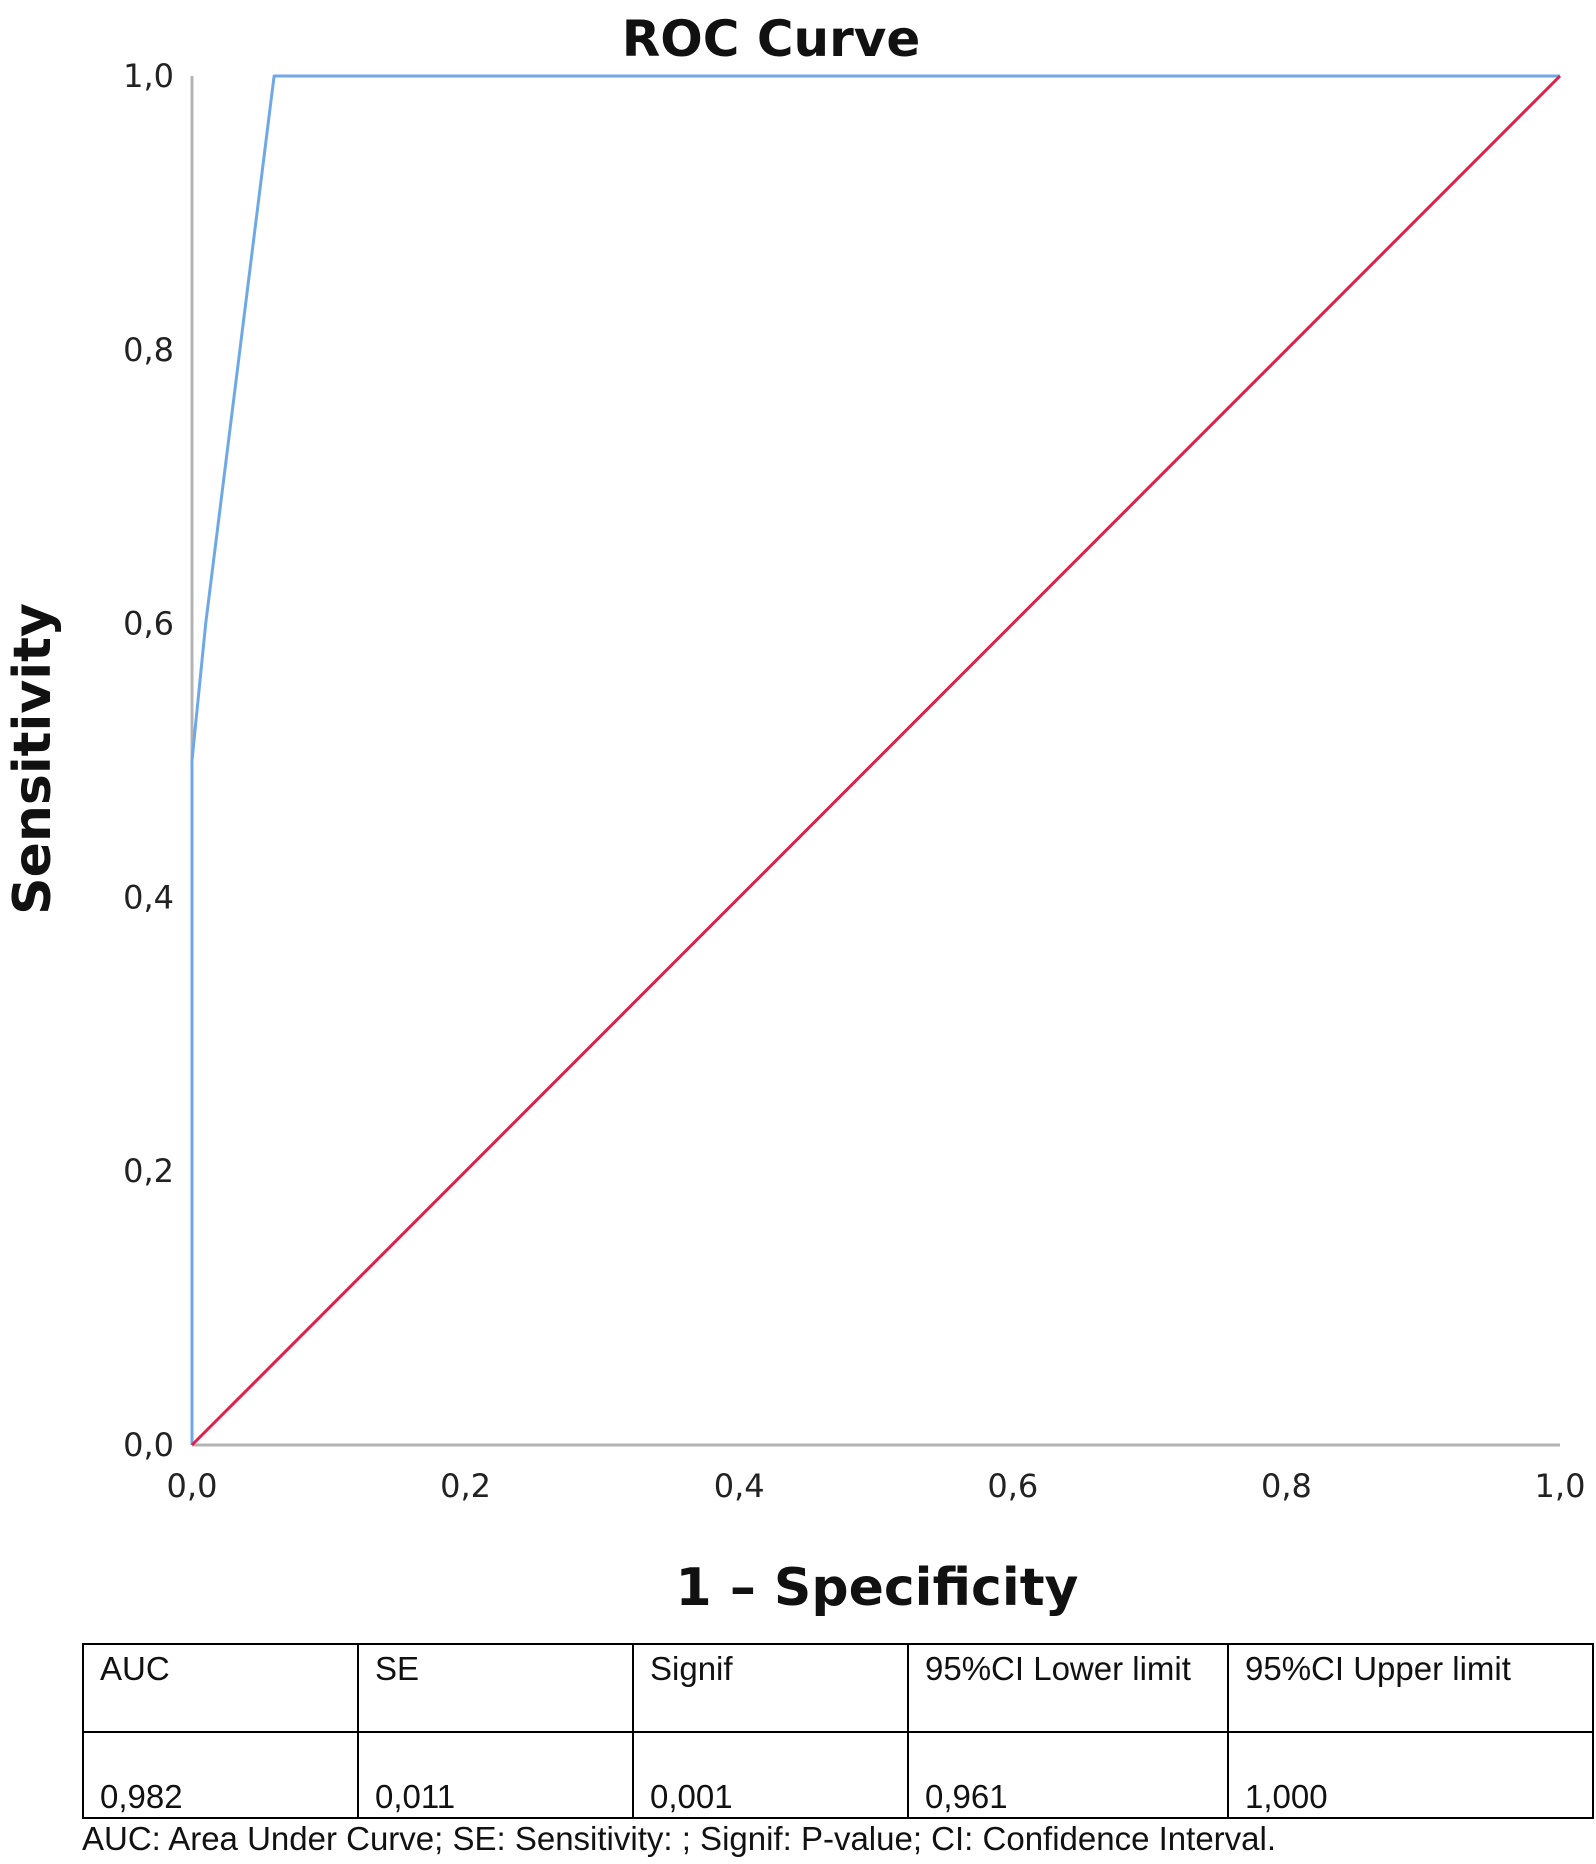 This screenshot has height=1864, width=1596. Describe the element at coordinates (192, 1486) in the screenshot. I see `x-tick-label: 0,0` at that location.